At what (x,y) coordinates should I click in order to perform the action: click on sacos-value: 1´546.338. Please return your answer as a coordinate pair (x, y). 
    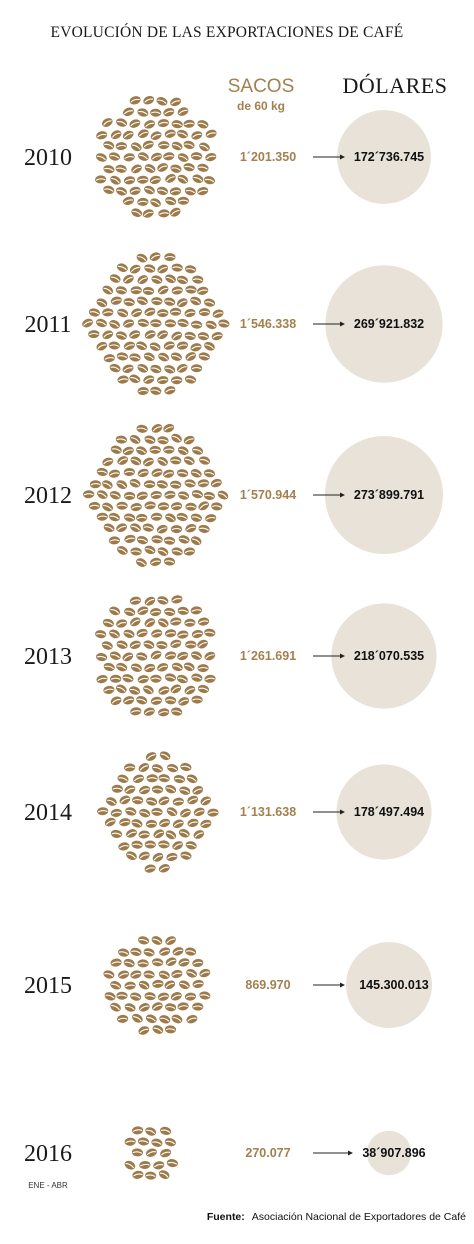
    Looking at the image, I should click on (268, 324).